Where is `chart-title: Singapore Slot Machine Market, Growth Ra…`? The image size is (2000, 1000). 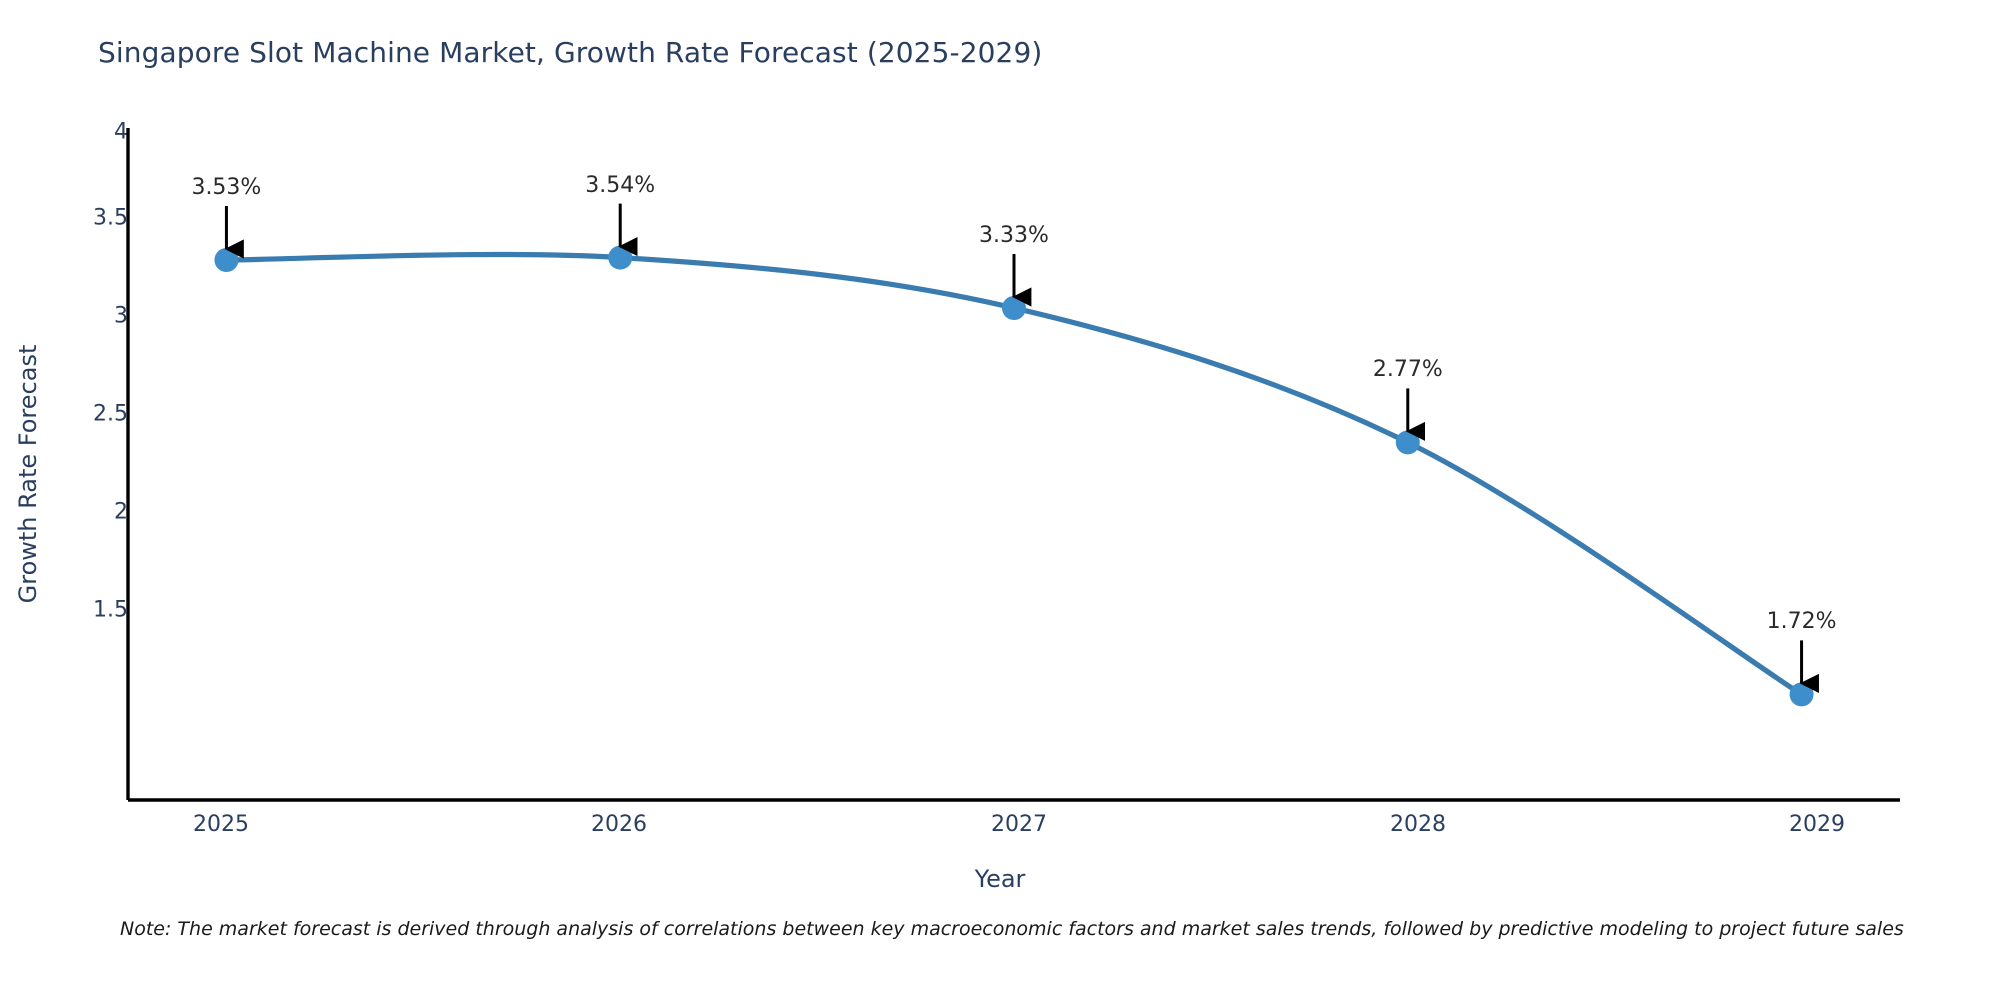
chart-title: Singapore Slot Machine Market, Growth Ra… is located at coordinates (570, 52).